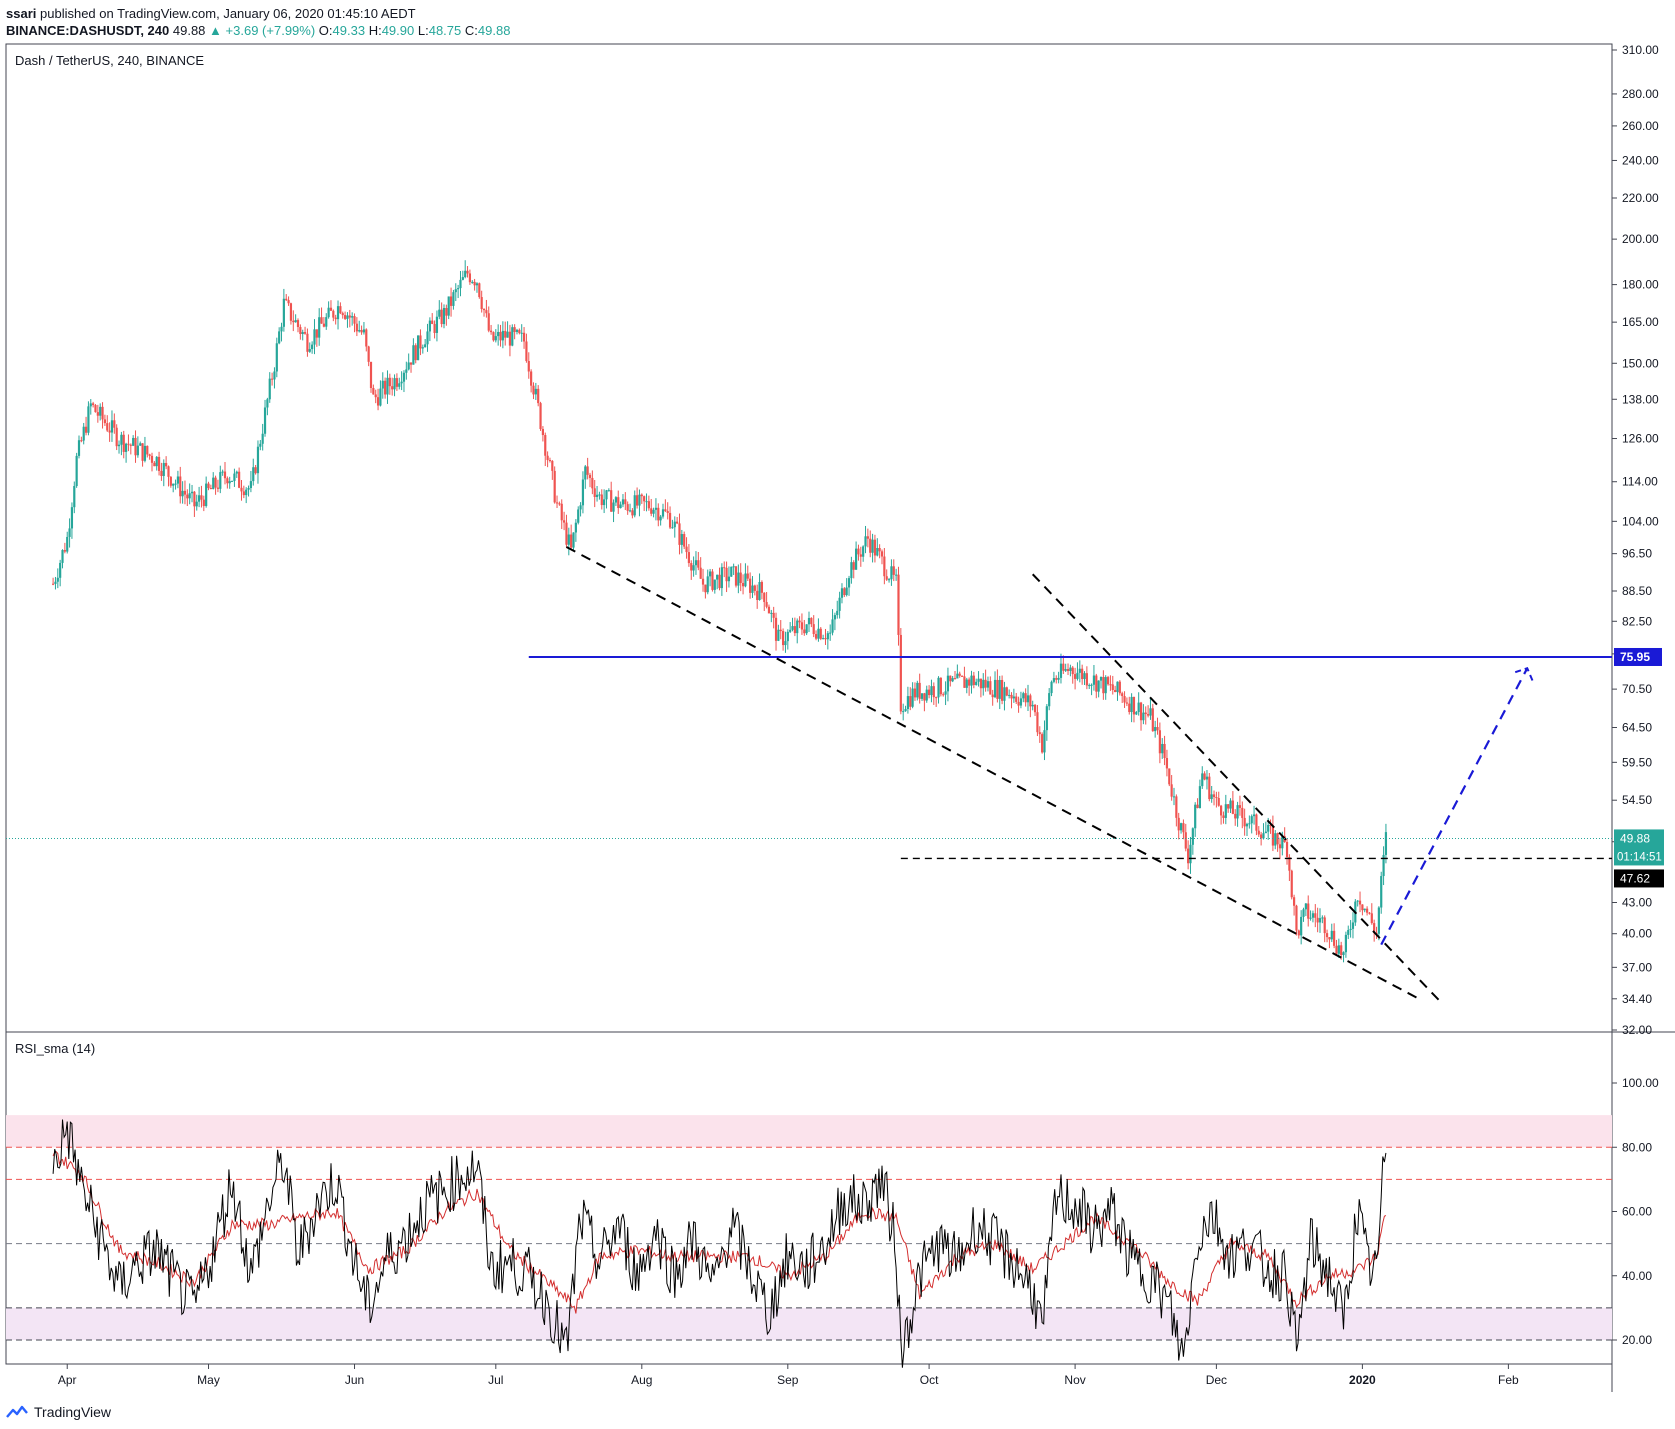 The image size is (1675, 1429). I want to click on price-axis-label: 104.00, so click(1640, 521).